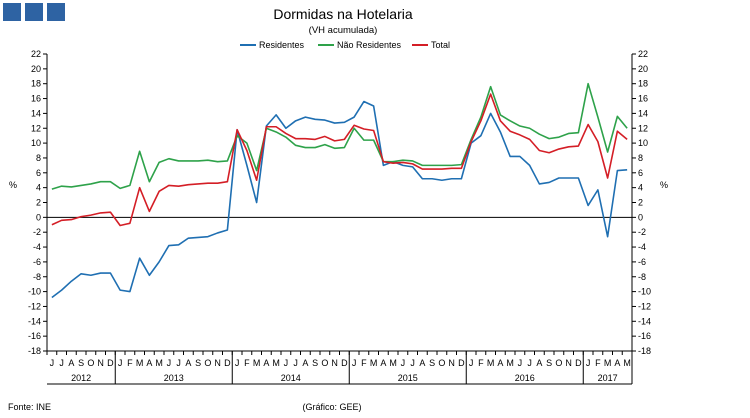 The width and height of the screenshot is (750, 418). What do you see at coordinates (643, 54) in the screenshot?
I see `y-tick-label-right: 22` at bounding box center [643, 54].